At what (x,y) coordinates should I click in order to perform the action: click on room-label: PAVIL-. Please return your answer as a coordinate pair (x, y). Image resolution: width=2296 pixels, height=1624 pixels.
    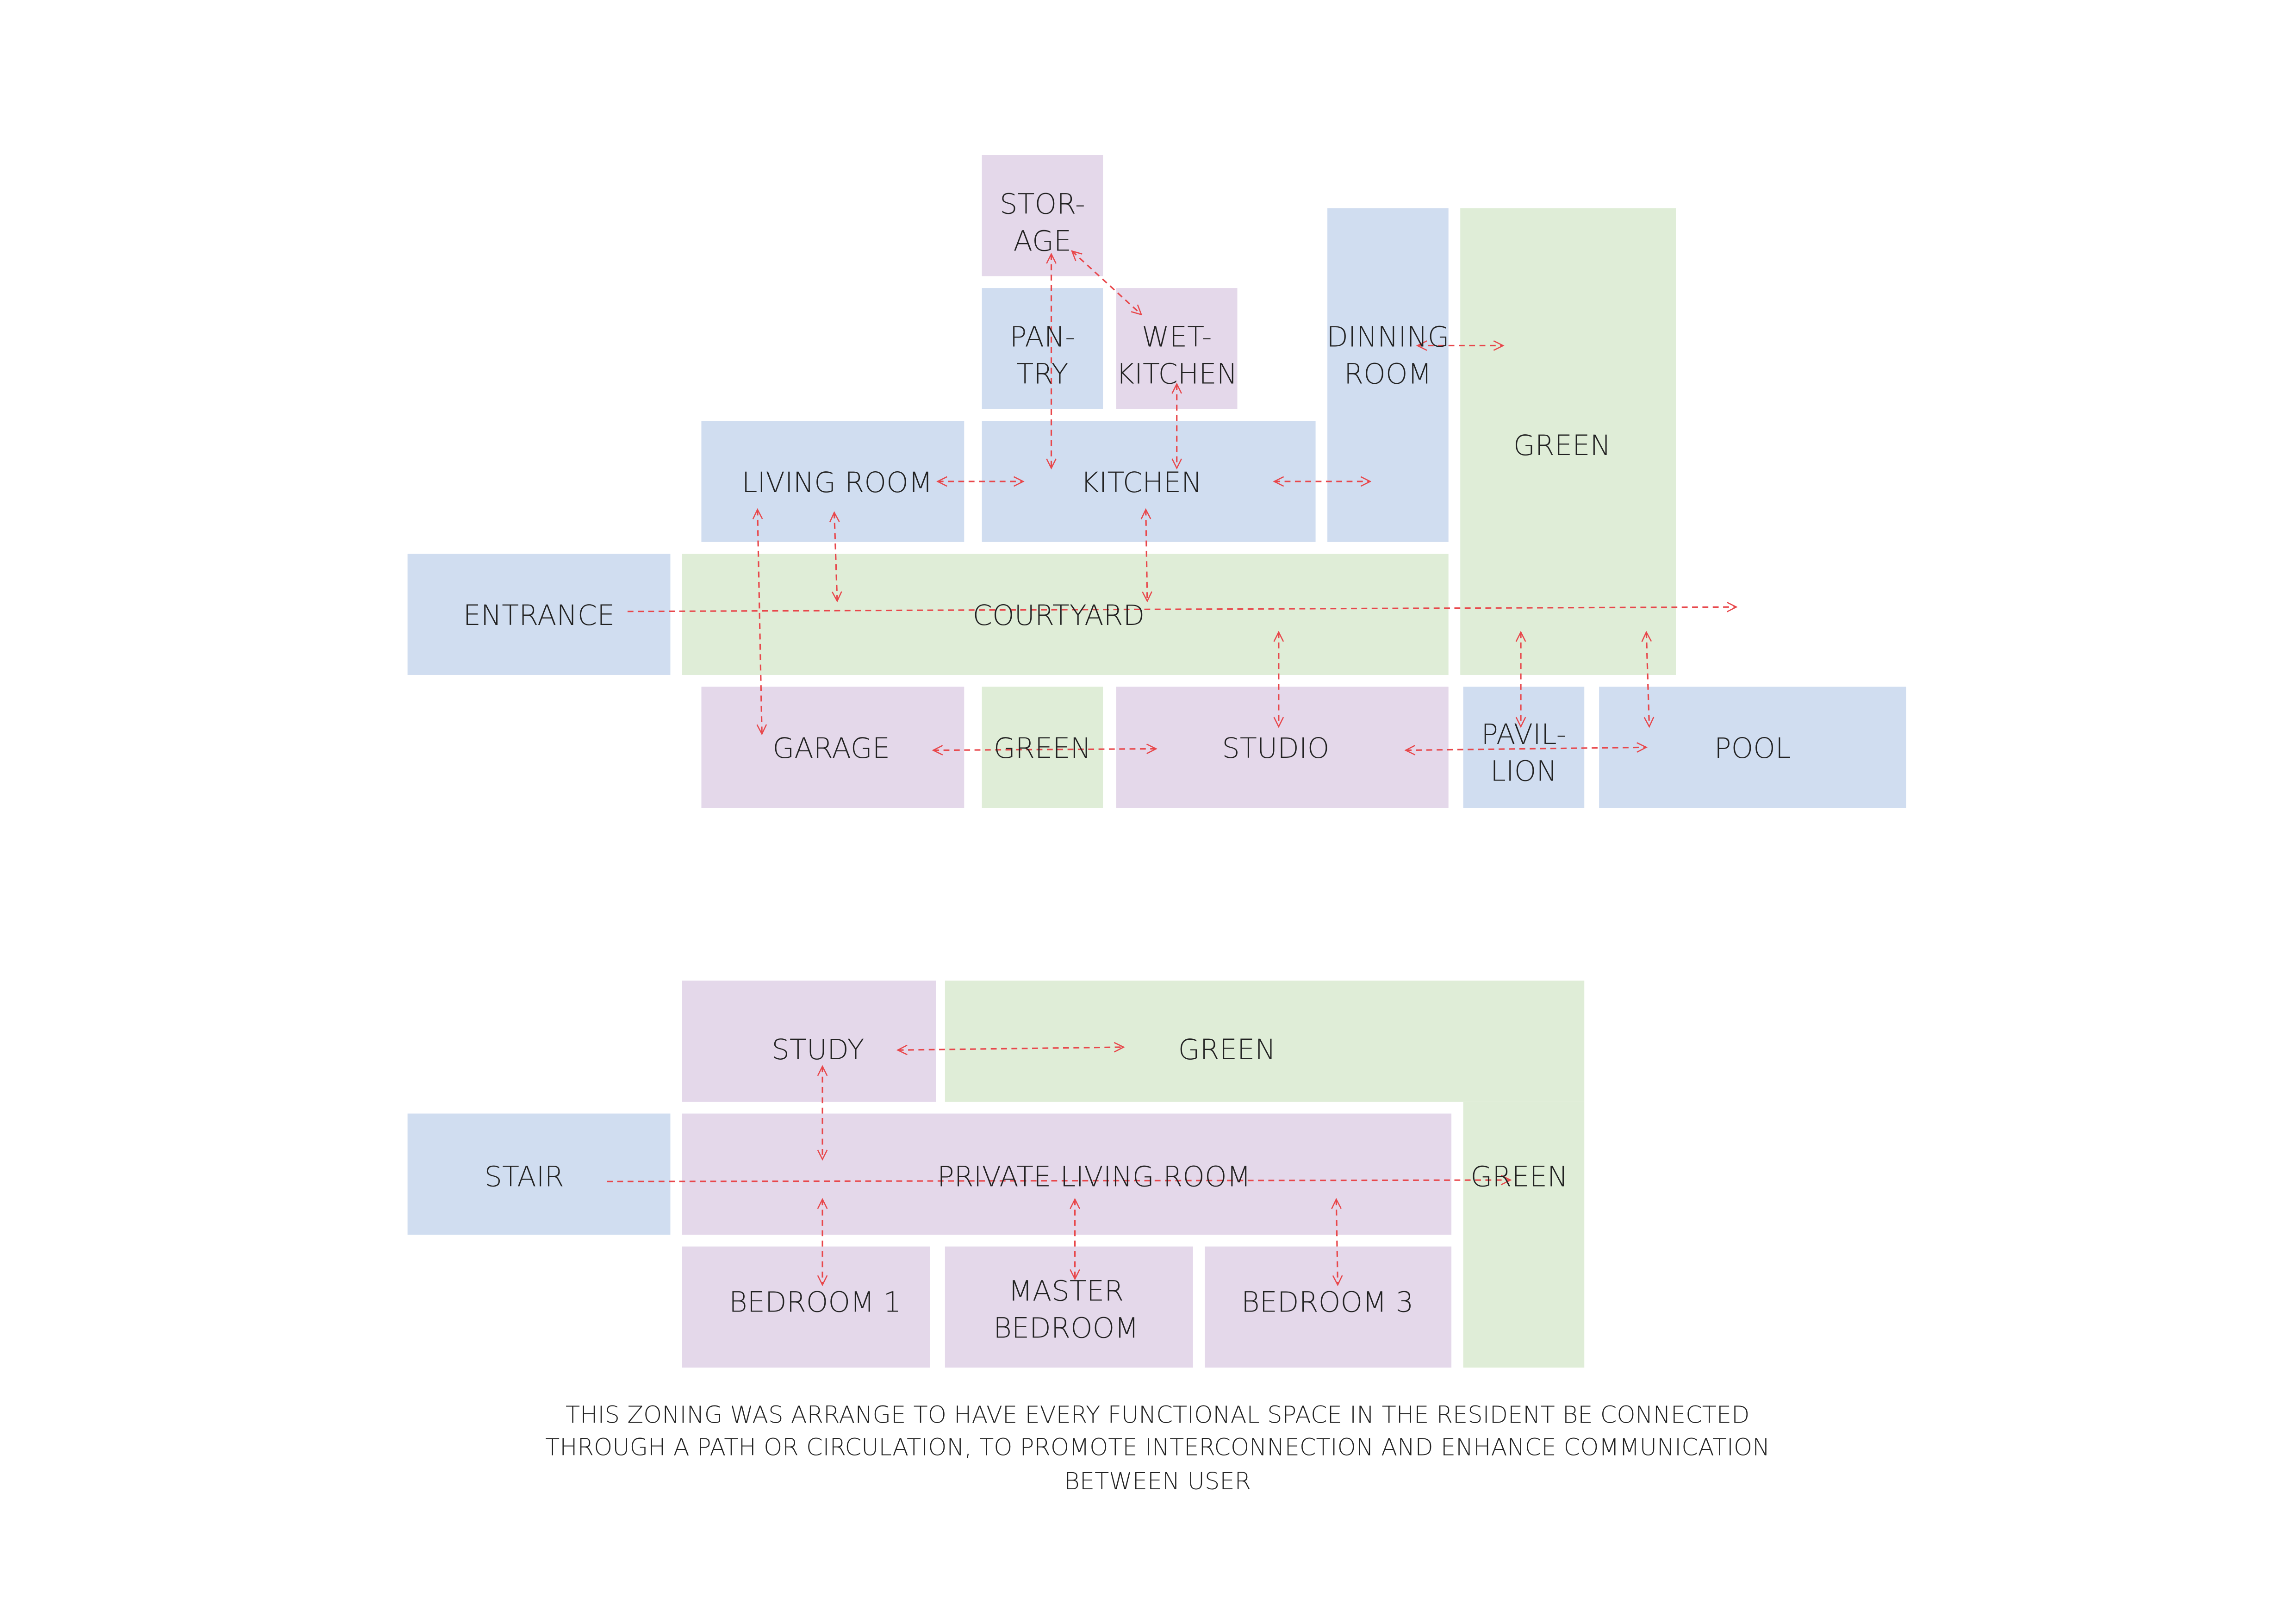
    Looking at the image, I should click on (1523, 734).